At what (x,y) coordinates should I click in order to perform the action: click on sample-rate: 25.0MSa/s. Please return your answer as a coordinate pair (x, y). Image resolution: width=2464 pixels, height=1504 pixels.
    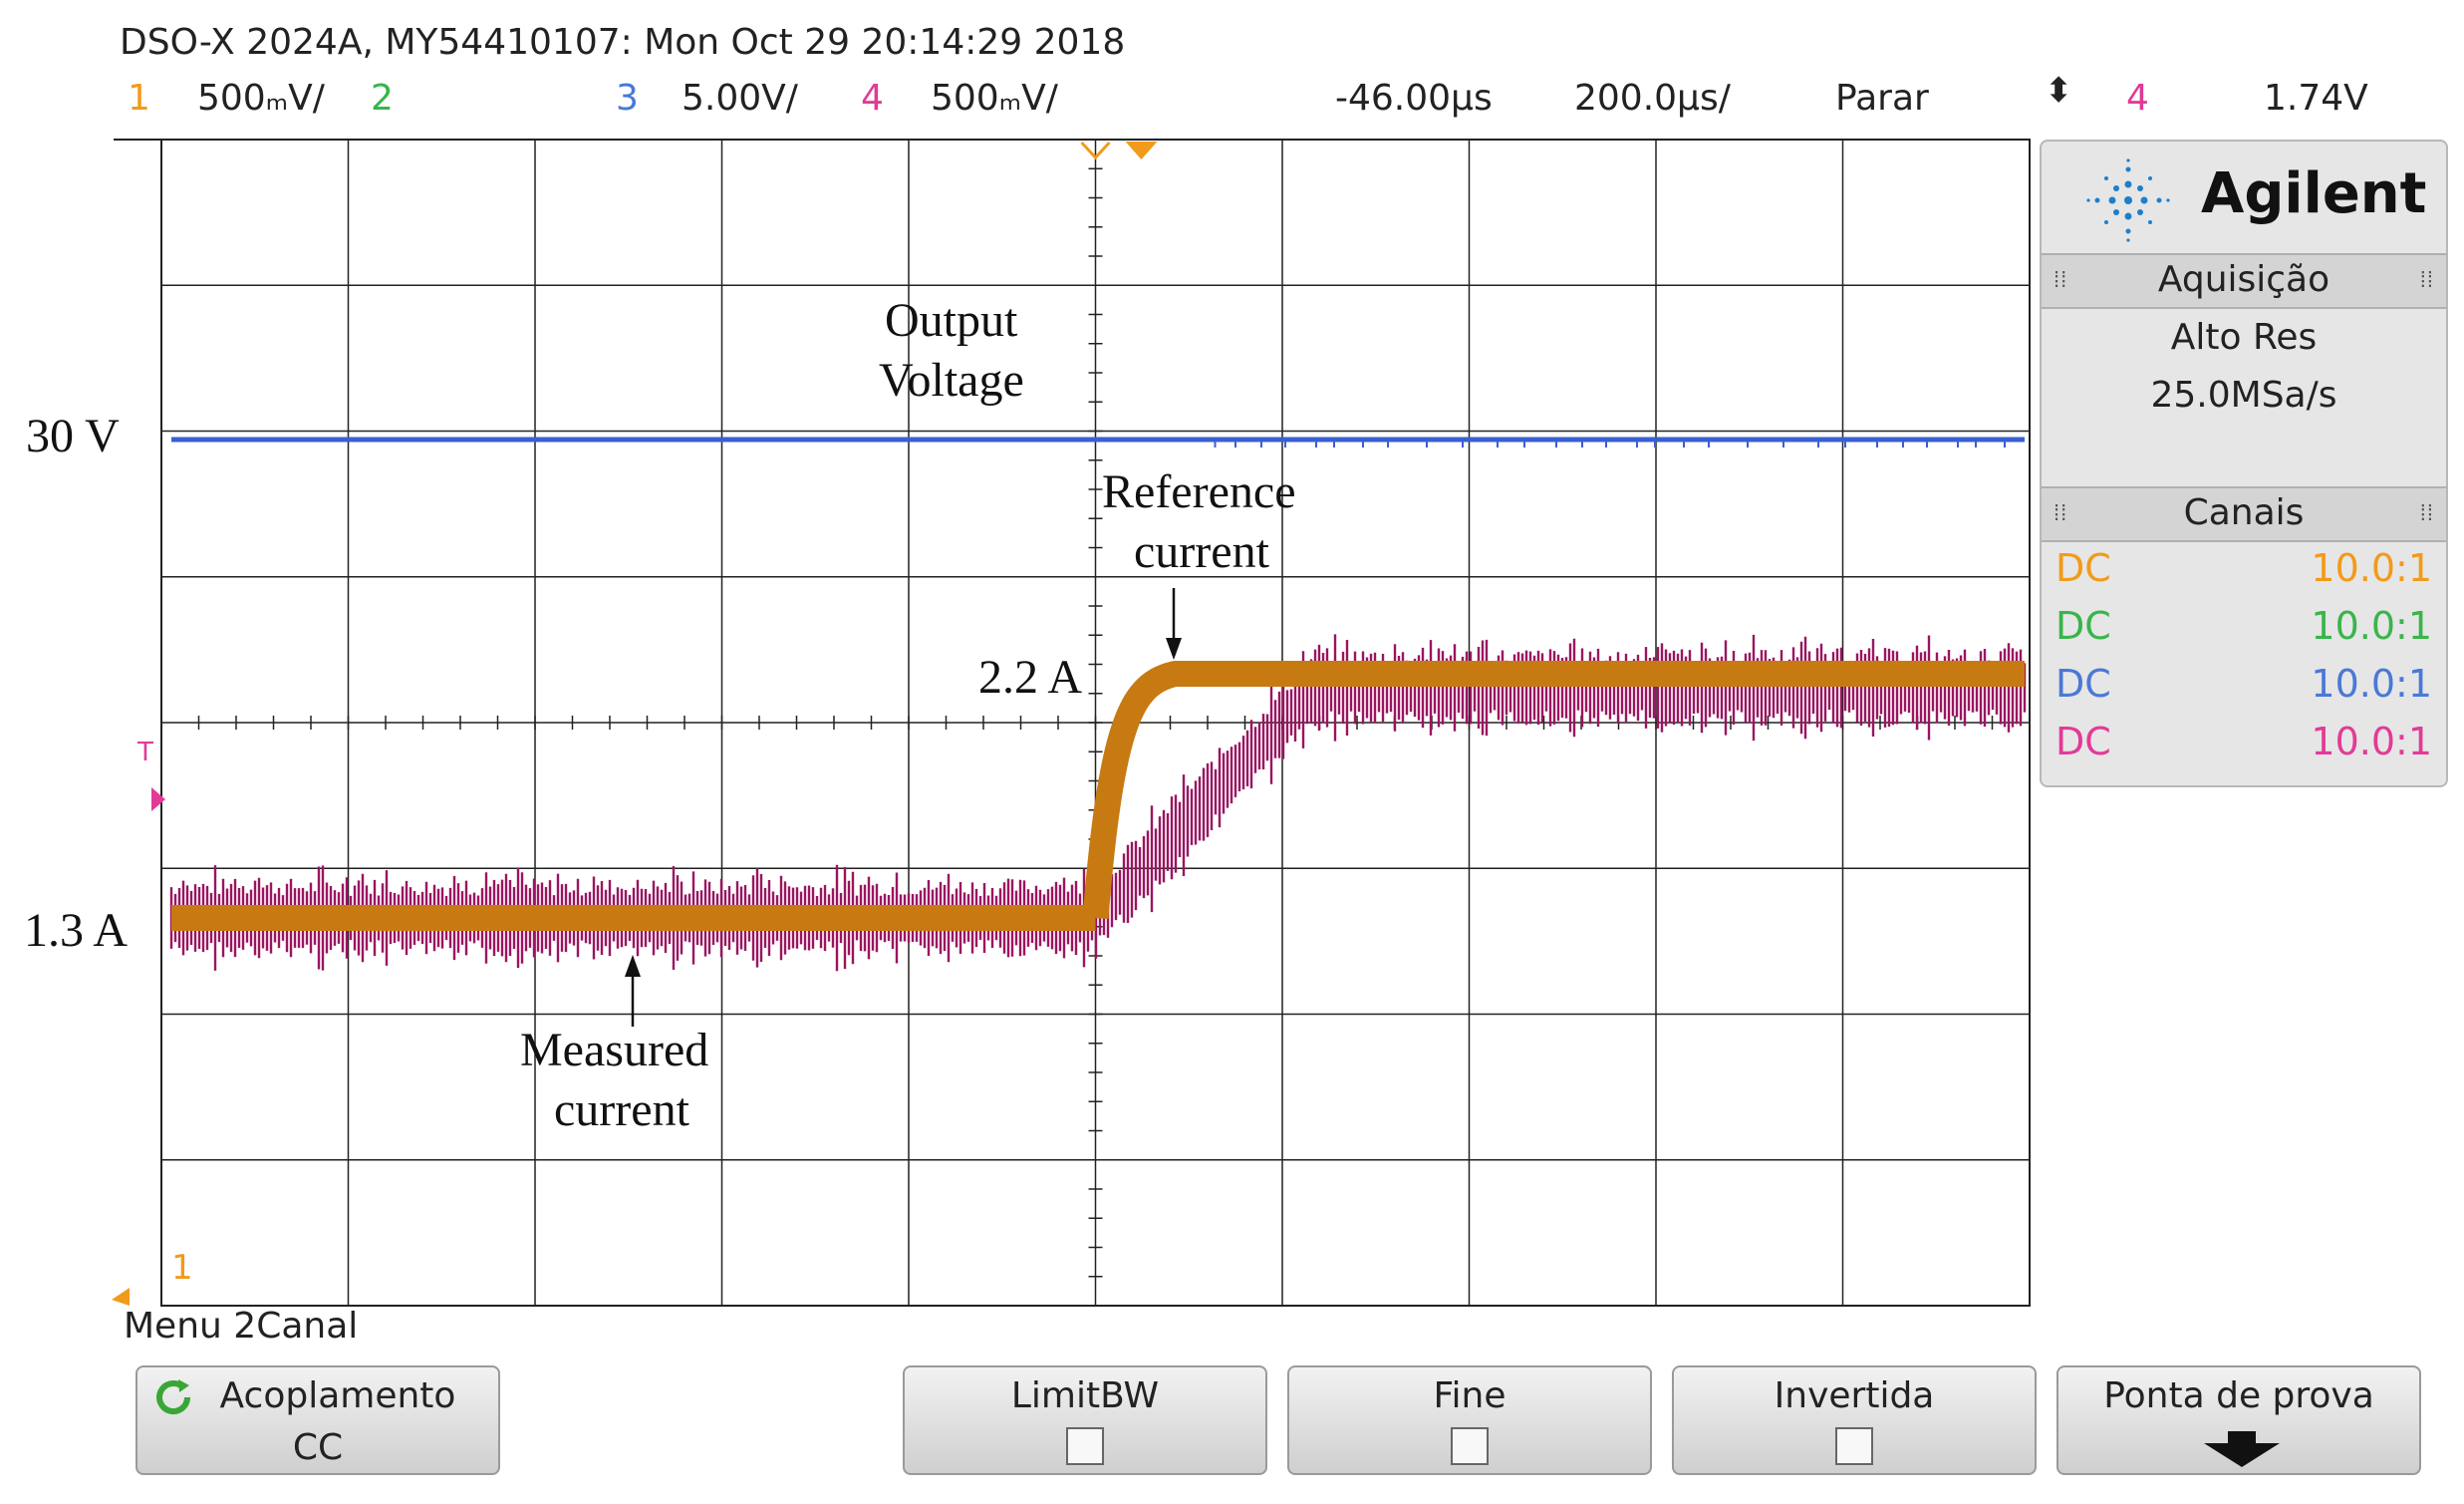
    Looking at the image, I should click on (2243, 395).